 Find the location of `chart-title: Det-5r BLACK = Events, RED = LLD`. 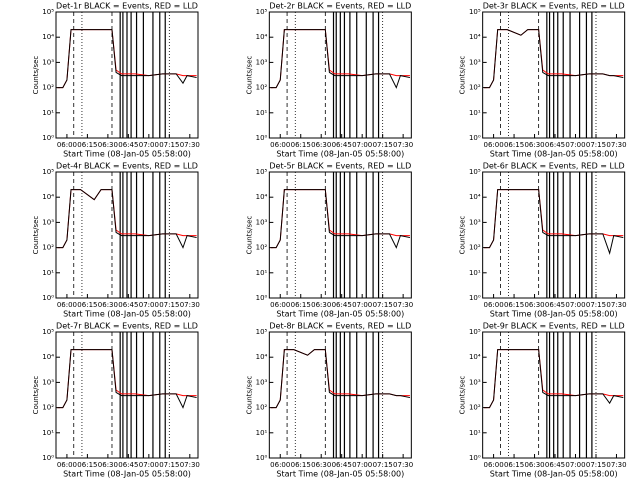

chart-title: Det-5r BLACK = Events, RED = LLD is located at coordinates (340, 166).